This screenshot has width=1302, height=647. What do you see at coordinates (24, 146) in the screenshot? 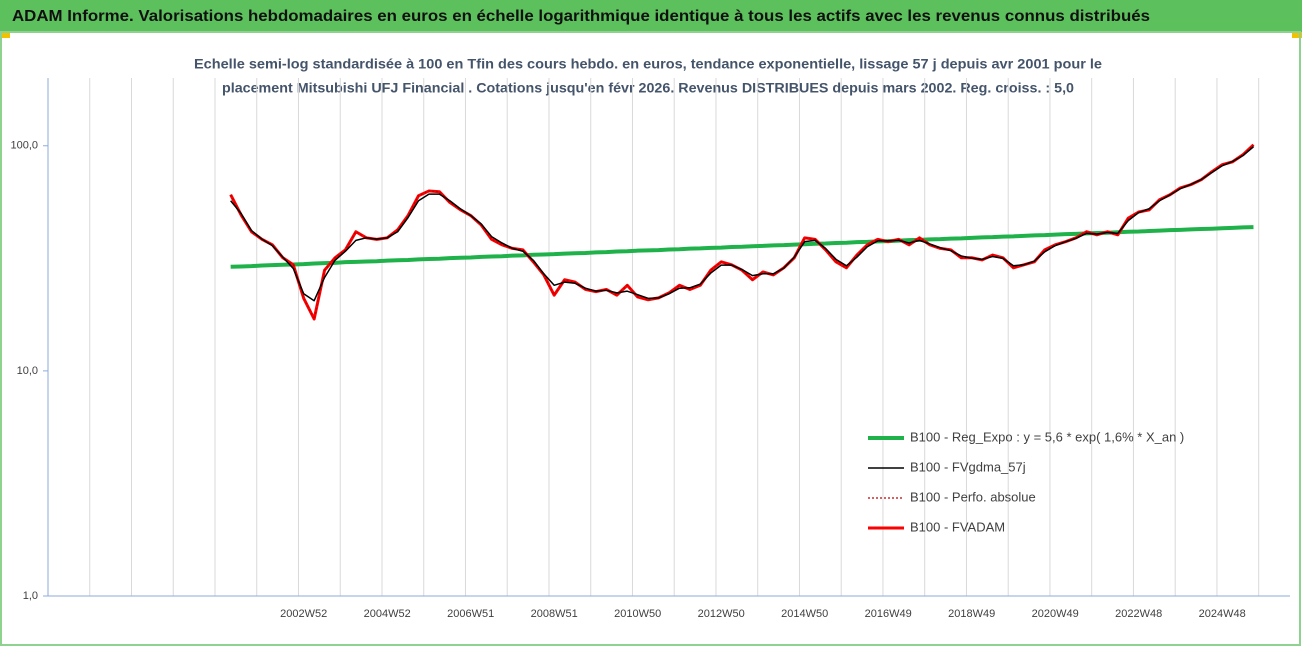
I see `y-tick-label: 100,0` at bounding box center [24, 146].